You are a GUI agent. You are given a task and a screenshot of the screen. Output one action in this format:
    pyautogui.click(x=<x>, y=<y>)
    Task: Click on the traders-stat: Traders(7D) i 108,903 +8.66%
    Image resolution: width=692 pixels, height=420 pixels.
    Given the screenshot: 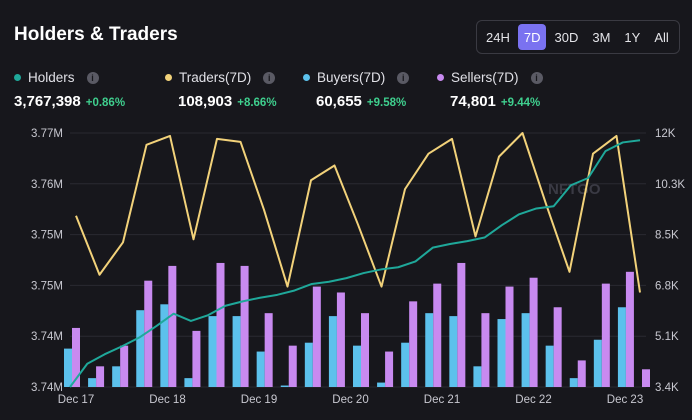 What is the action you would take?
    pyautogui.click(x=221, y=90)
    